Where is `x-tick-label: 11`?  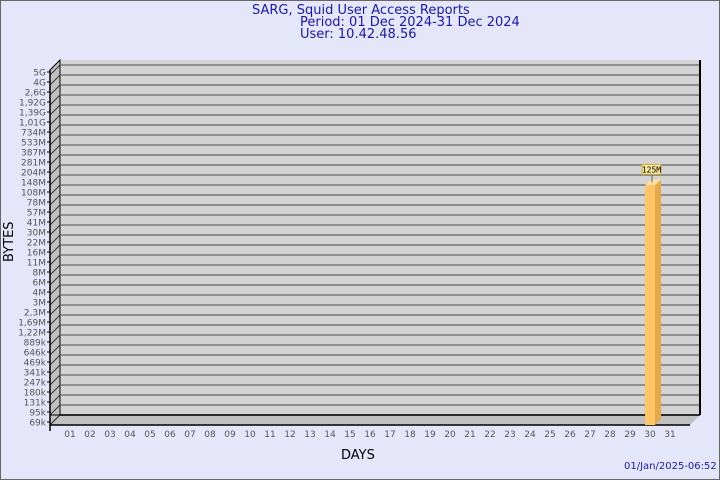 x-tick-label: 11 is located at coordinates (269, 435).